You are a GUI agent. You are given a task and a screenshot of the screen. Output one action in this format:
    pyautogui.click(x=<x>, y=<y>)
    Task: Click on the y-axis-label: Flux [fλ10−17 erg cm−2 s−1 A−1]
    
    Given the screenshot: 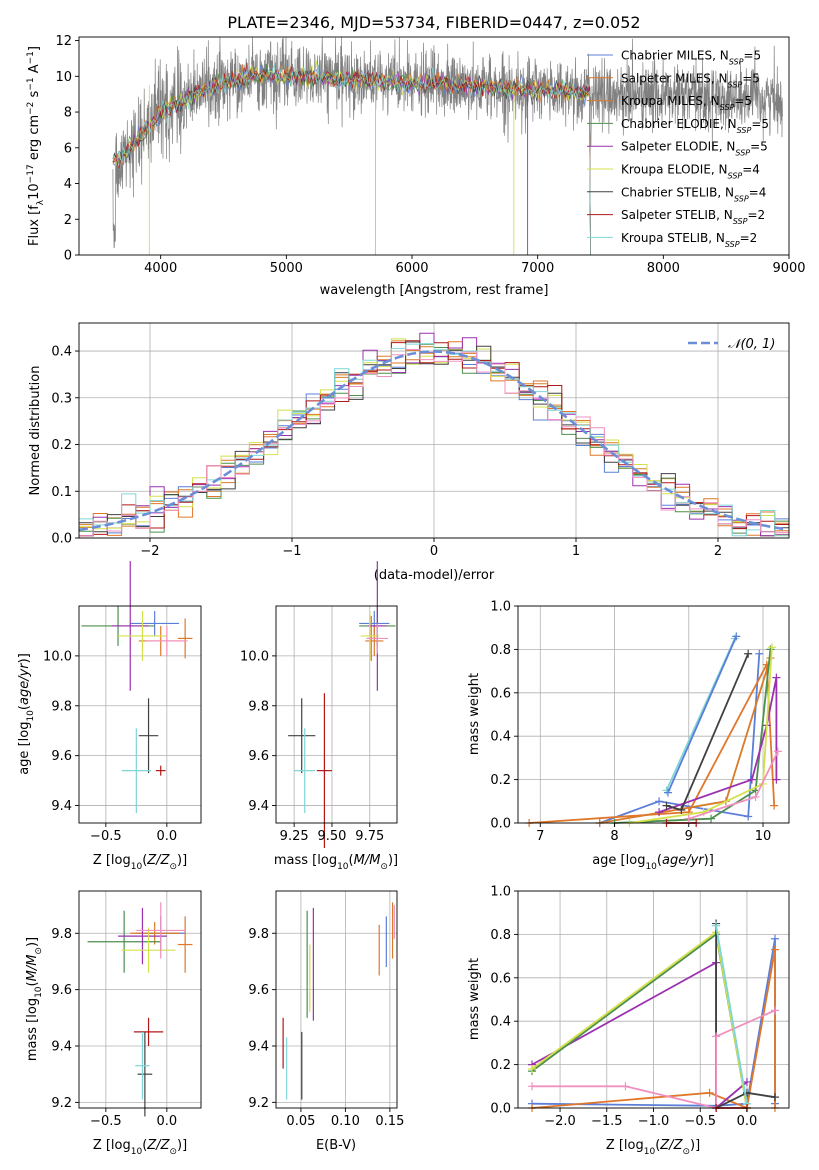 What is the action you would take?
    pyautogui.click(x=36, y=146)
    